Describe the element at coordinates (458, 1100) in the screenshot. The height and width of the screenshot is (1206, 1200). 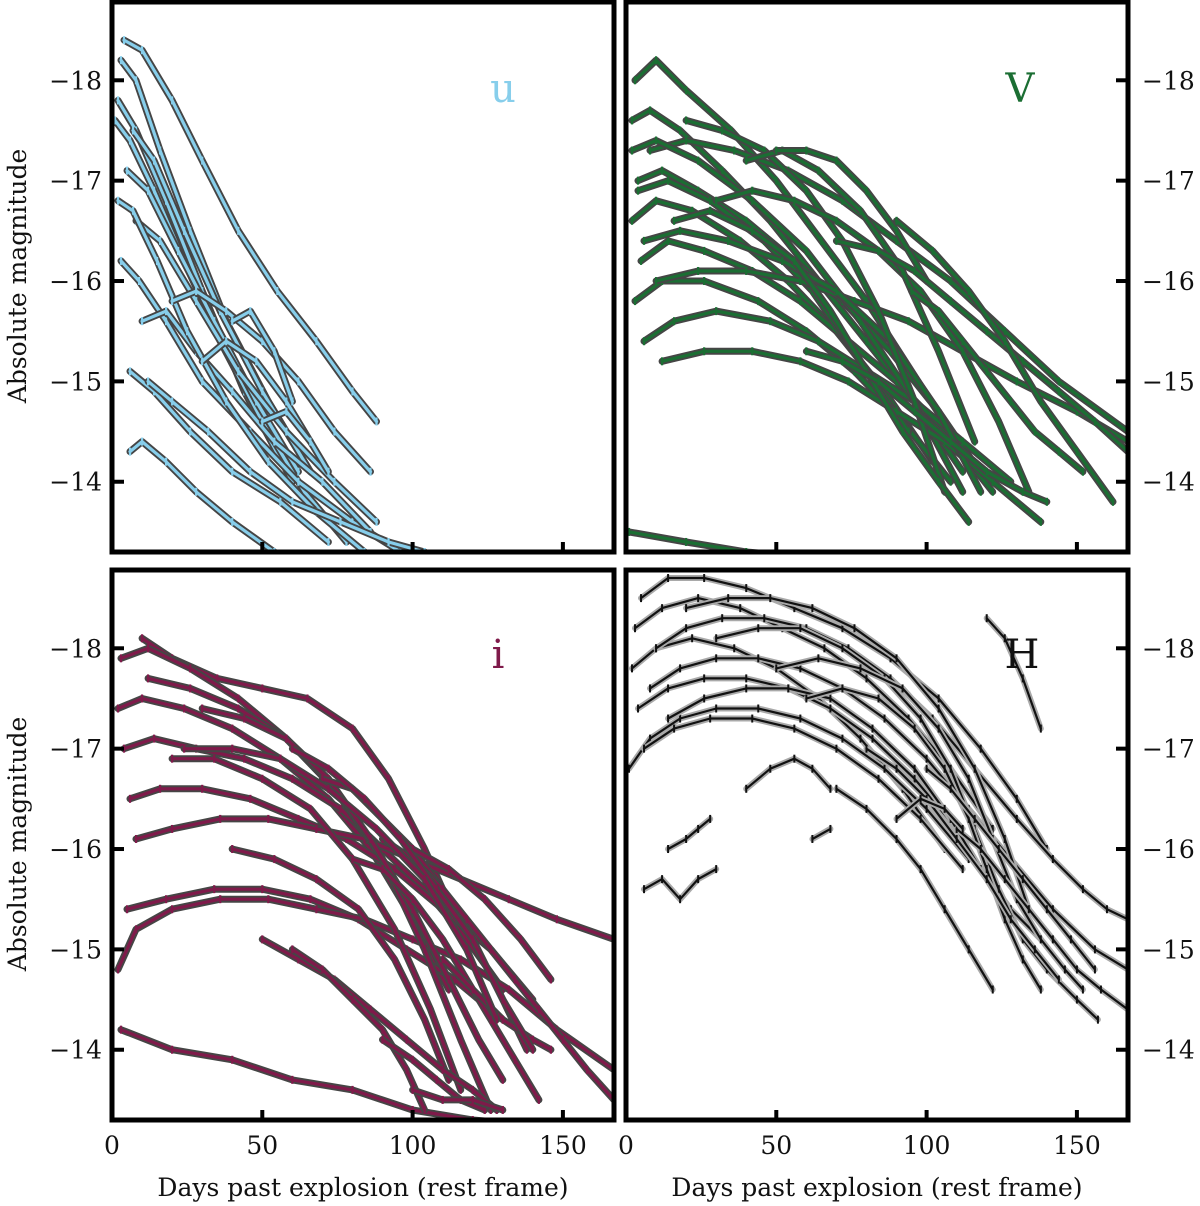
I see `series-24-line` at that location.